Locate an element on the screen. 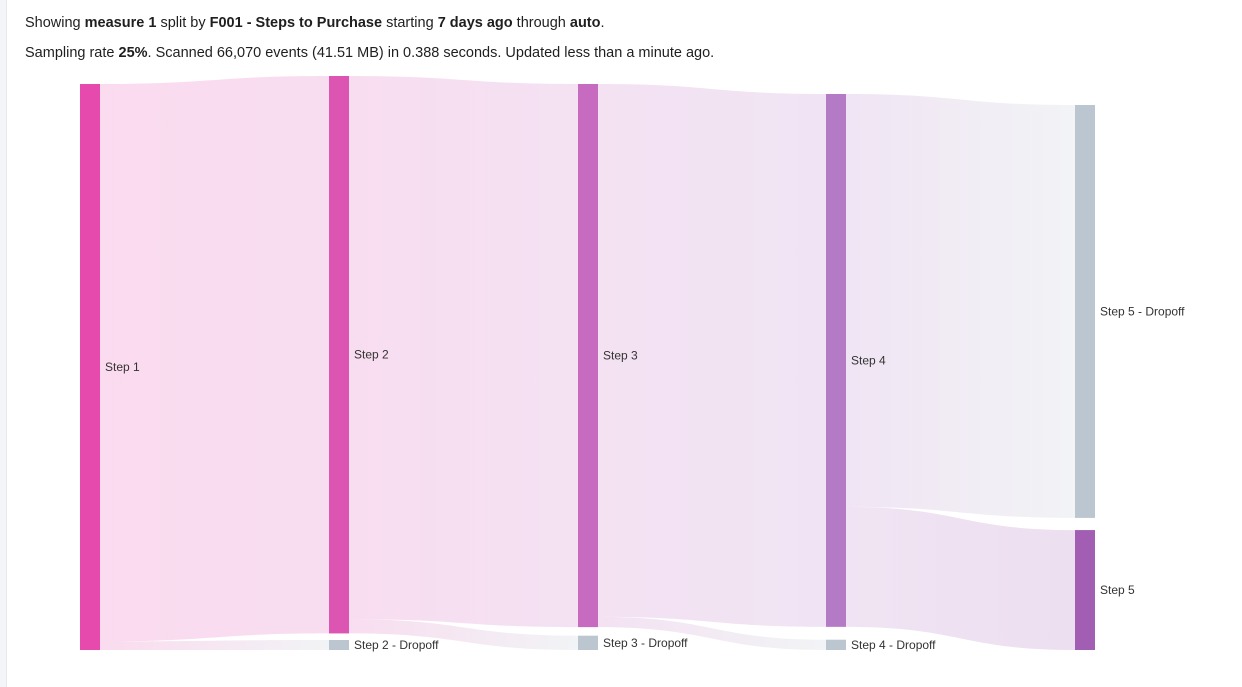 The width and height of the screenshot is (1242, 687). left-panel-edge is located at coordinates (3, 343).